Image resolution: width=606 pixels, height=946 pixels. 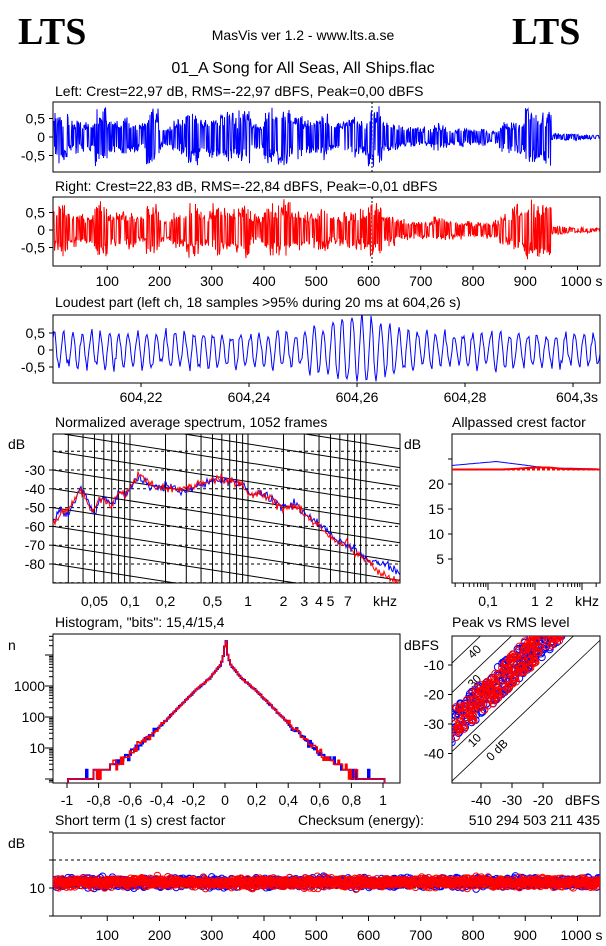 What do you see at coordinates (319, 601) in the screenshot?
I see `spectrum-xtick-label: 4` at bounding box center [319, 601].